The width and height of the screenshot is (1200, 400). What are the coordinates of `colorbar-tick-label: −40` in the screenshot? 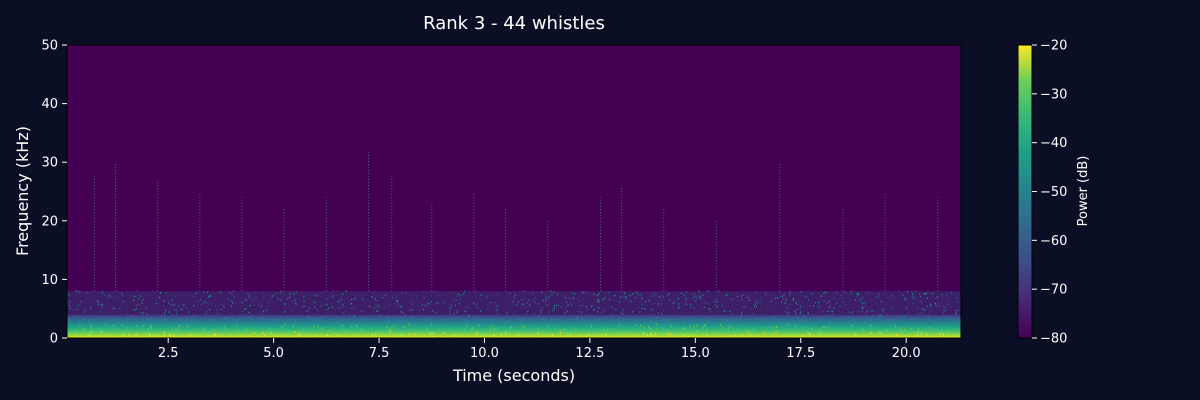 It's located at (1053, 143).